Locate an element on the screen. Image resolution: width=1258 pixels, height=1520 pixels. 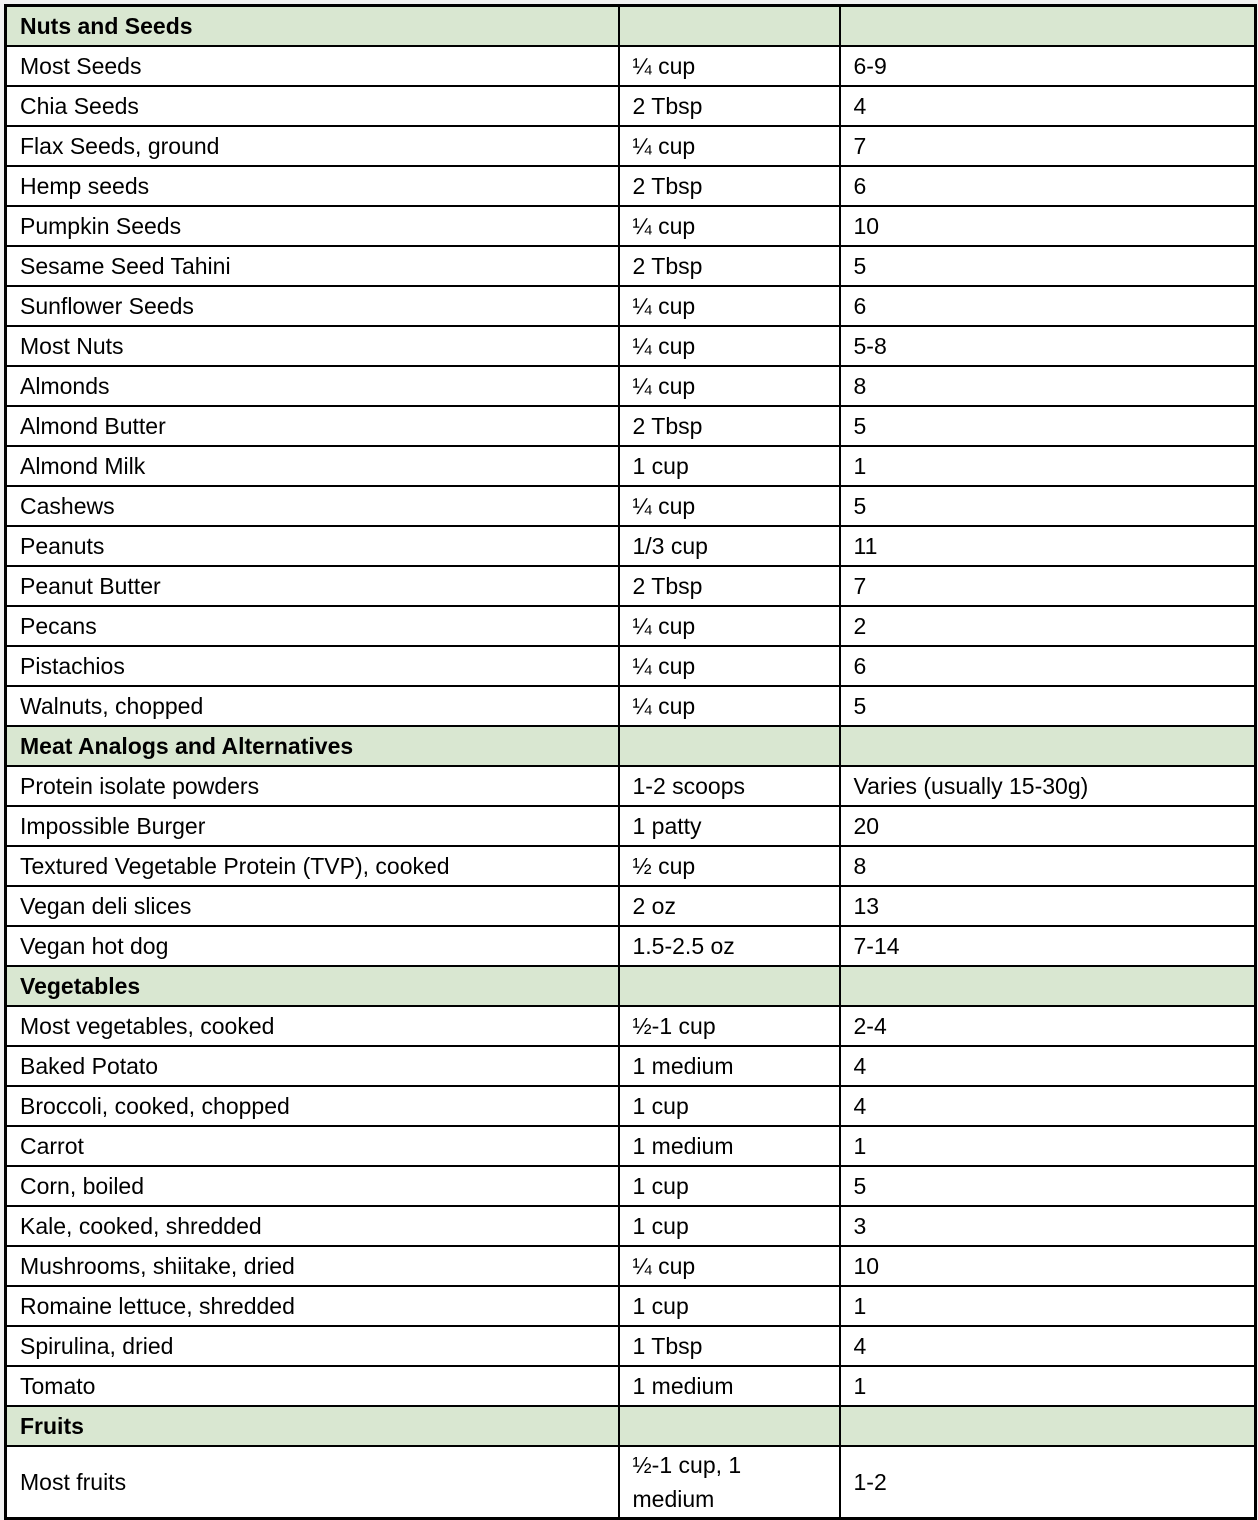
protein-cell: 6-9 is located at coordinates (1047, 66).